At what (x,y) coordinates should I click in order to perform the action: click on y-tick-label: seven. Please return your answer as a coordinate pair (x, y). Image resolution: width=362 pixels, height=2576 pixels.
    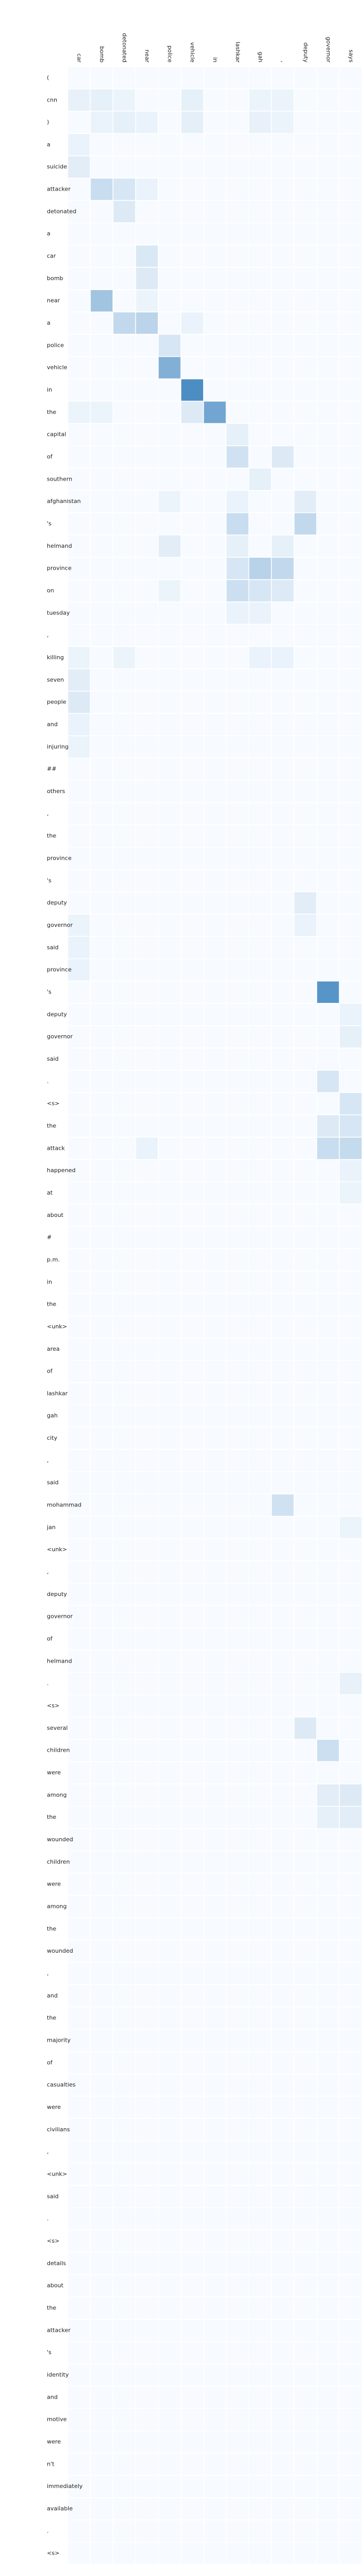
    Looking at the image, I should click on (56, 680).